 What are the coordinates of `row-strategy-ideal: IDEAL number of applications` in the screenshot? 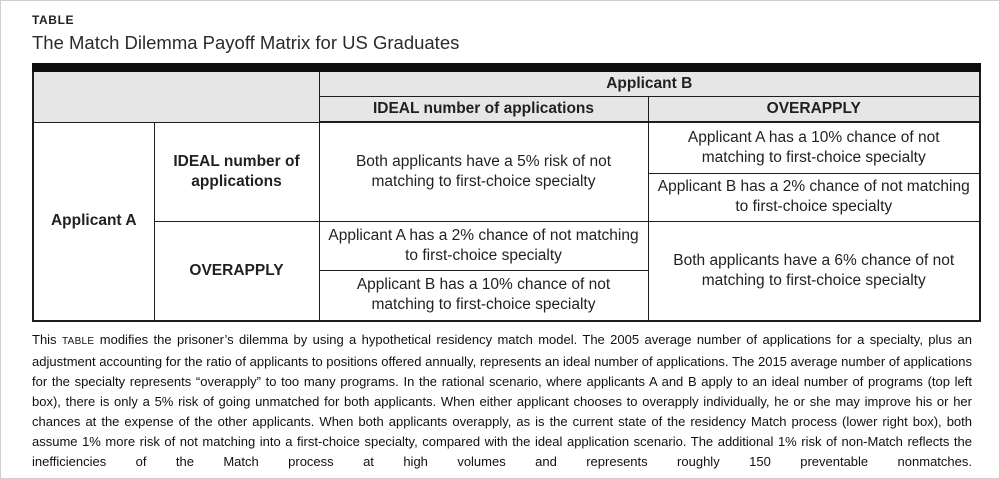 It's located at (236, 171).